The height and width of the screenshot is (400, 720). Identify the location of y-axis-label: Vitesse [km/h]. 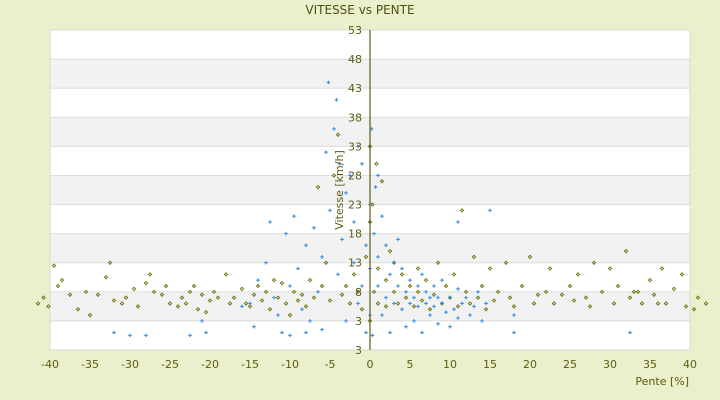
(339, 190).